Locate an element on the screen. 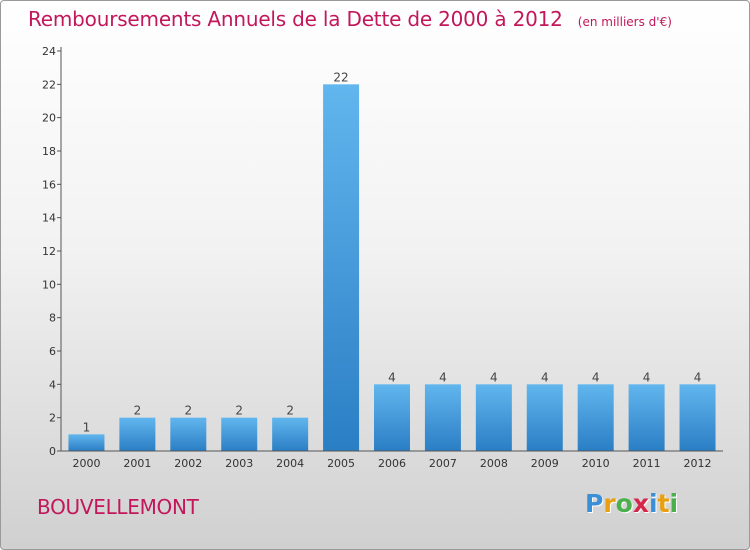 This screenshot has width=750, height=550. bar-2008 is located at coordinates (493, 417).